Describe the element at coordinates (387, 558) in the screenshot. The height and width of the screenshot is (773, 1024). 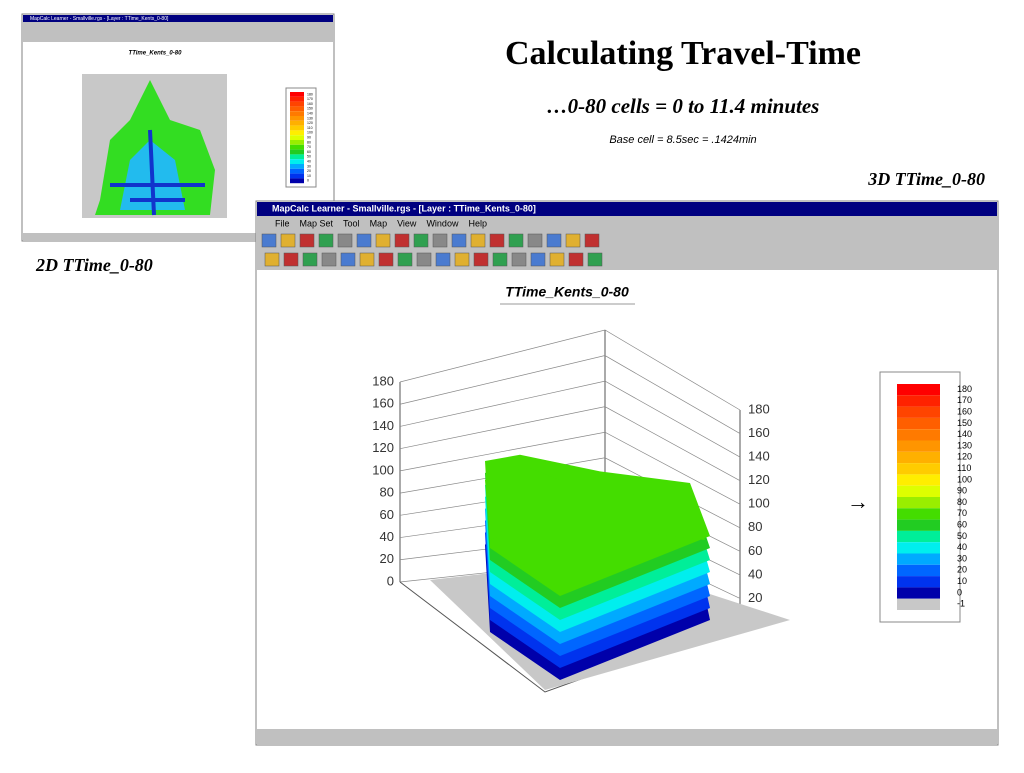
I see `z-tick-label: 20` at that location.